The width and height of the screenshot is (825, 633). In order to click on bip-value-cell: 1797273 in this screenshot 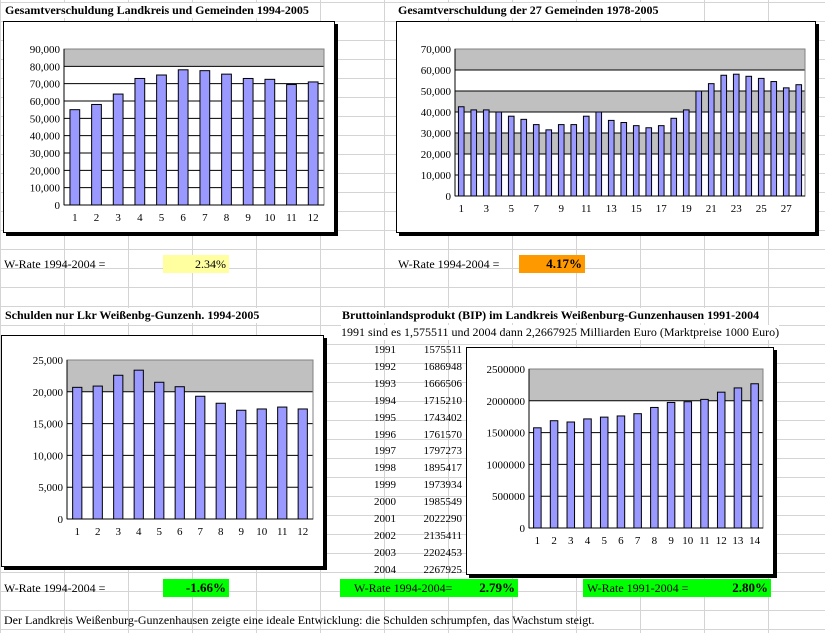, I will do `click(443, 451)`.